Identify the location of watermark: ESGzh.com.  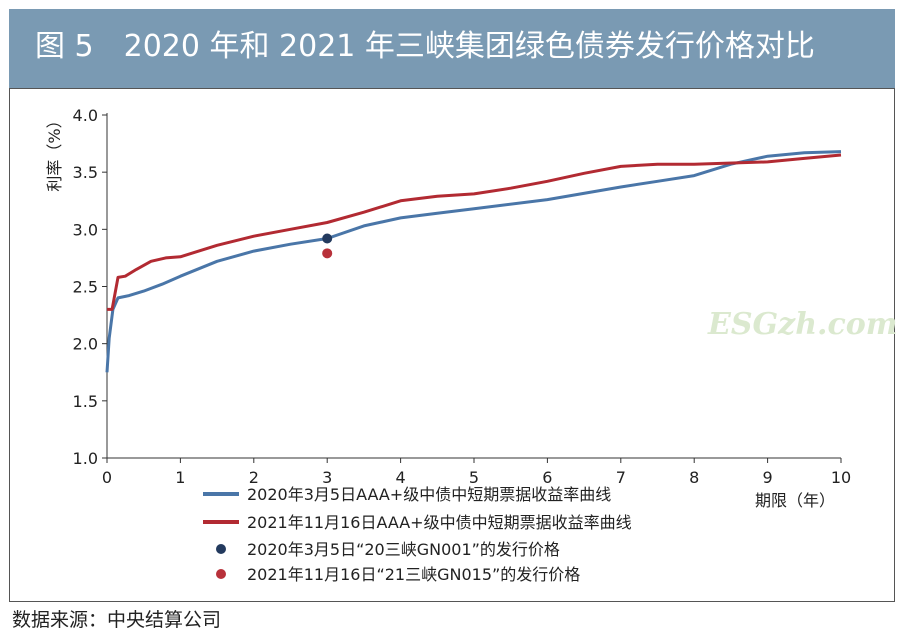
(802, 324).